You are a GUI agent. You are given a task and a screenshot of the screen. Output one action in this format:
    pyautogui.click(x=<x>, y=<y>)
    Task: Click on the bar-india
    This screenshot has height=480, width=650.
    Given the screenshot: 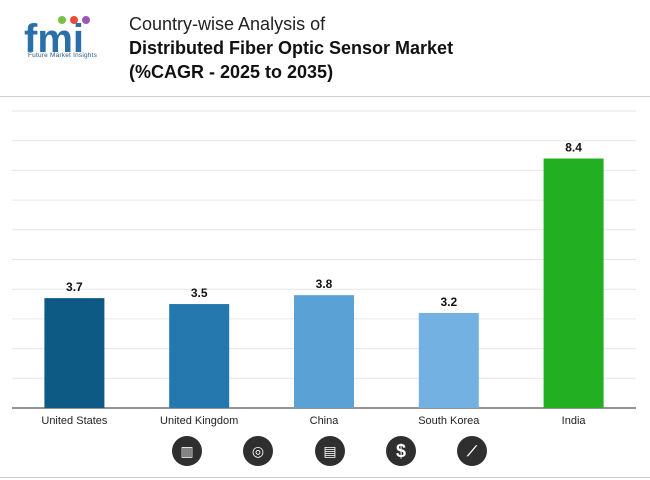 What is the action you would take?
    pyautogui.click(x=573, y=283)
    